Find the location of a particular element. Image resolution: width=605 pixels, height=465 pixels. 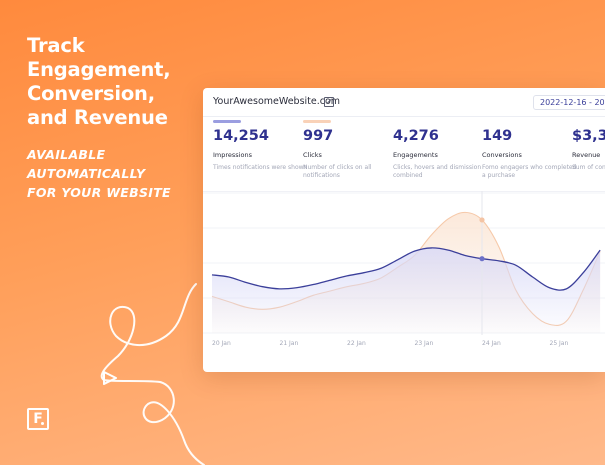

series-line is located at coordinates (406, 269).